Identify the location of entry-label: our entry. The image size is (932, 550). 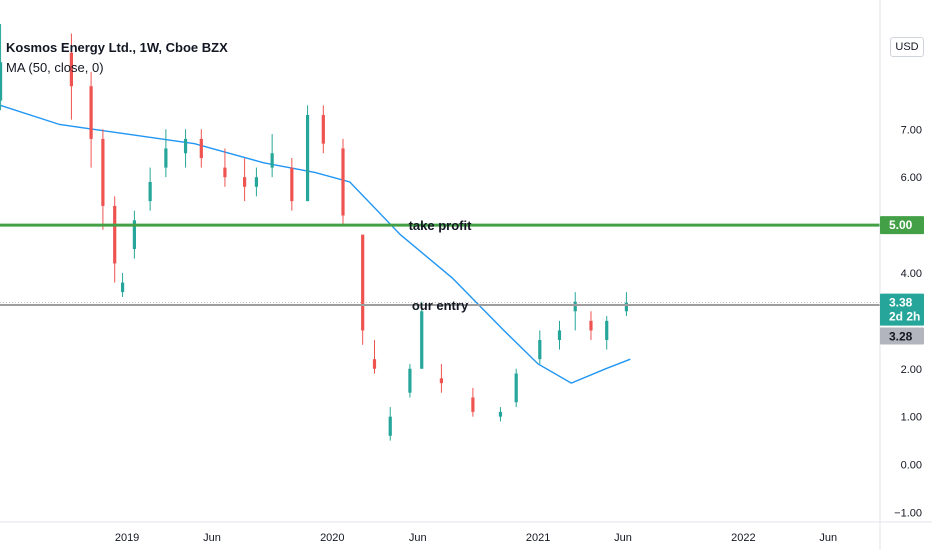
(440, 305).